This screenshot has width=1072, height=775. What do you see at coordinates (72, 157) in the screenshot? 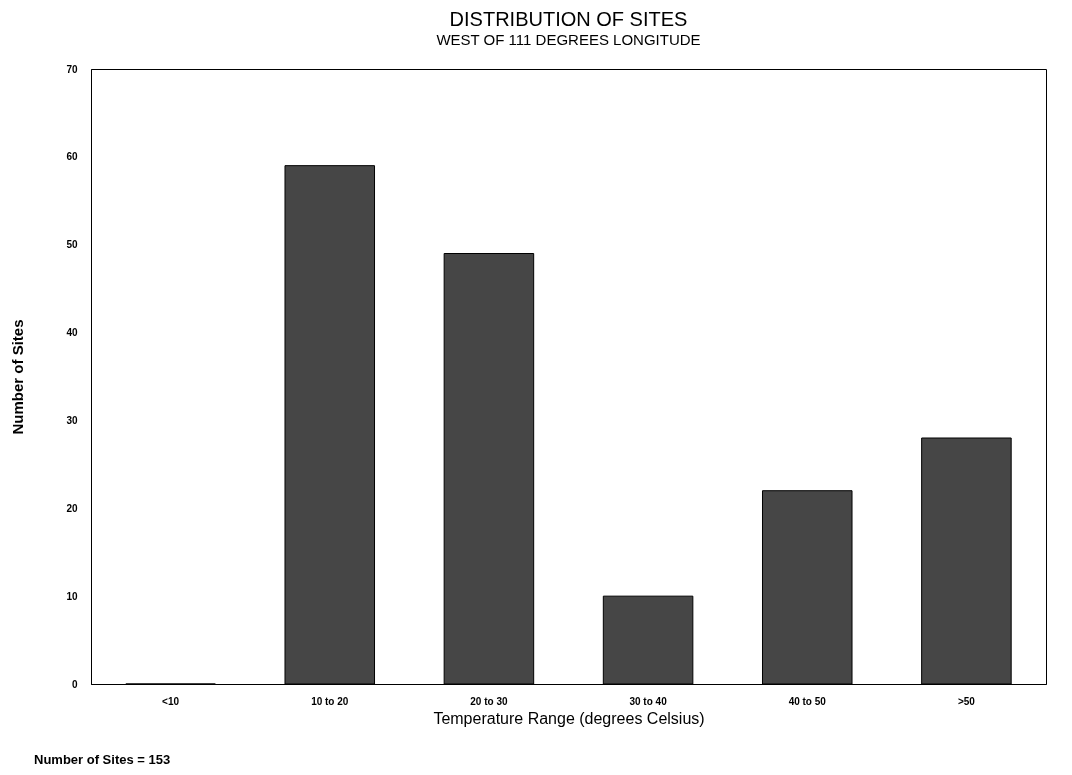
I see `y-tick-label: 60` at bounding box center [72, 157].